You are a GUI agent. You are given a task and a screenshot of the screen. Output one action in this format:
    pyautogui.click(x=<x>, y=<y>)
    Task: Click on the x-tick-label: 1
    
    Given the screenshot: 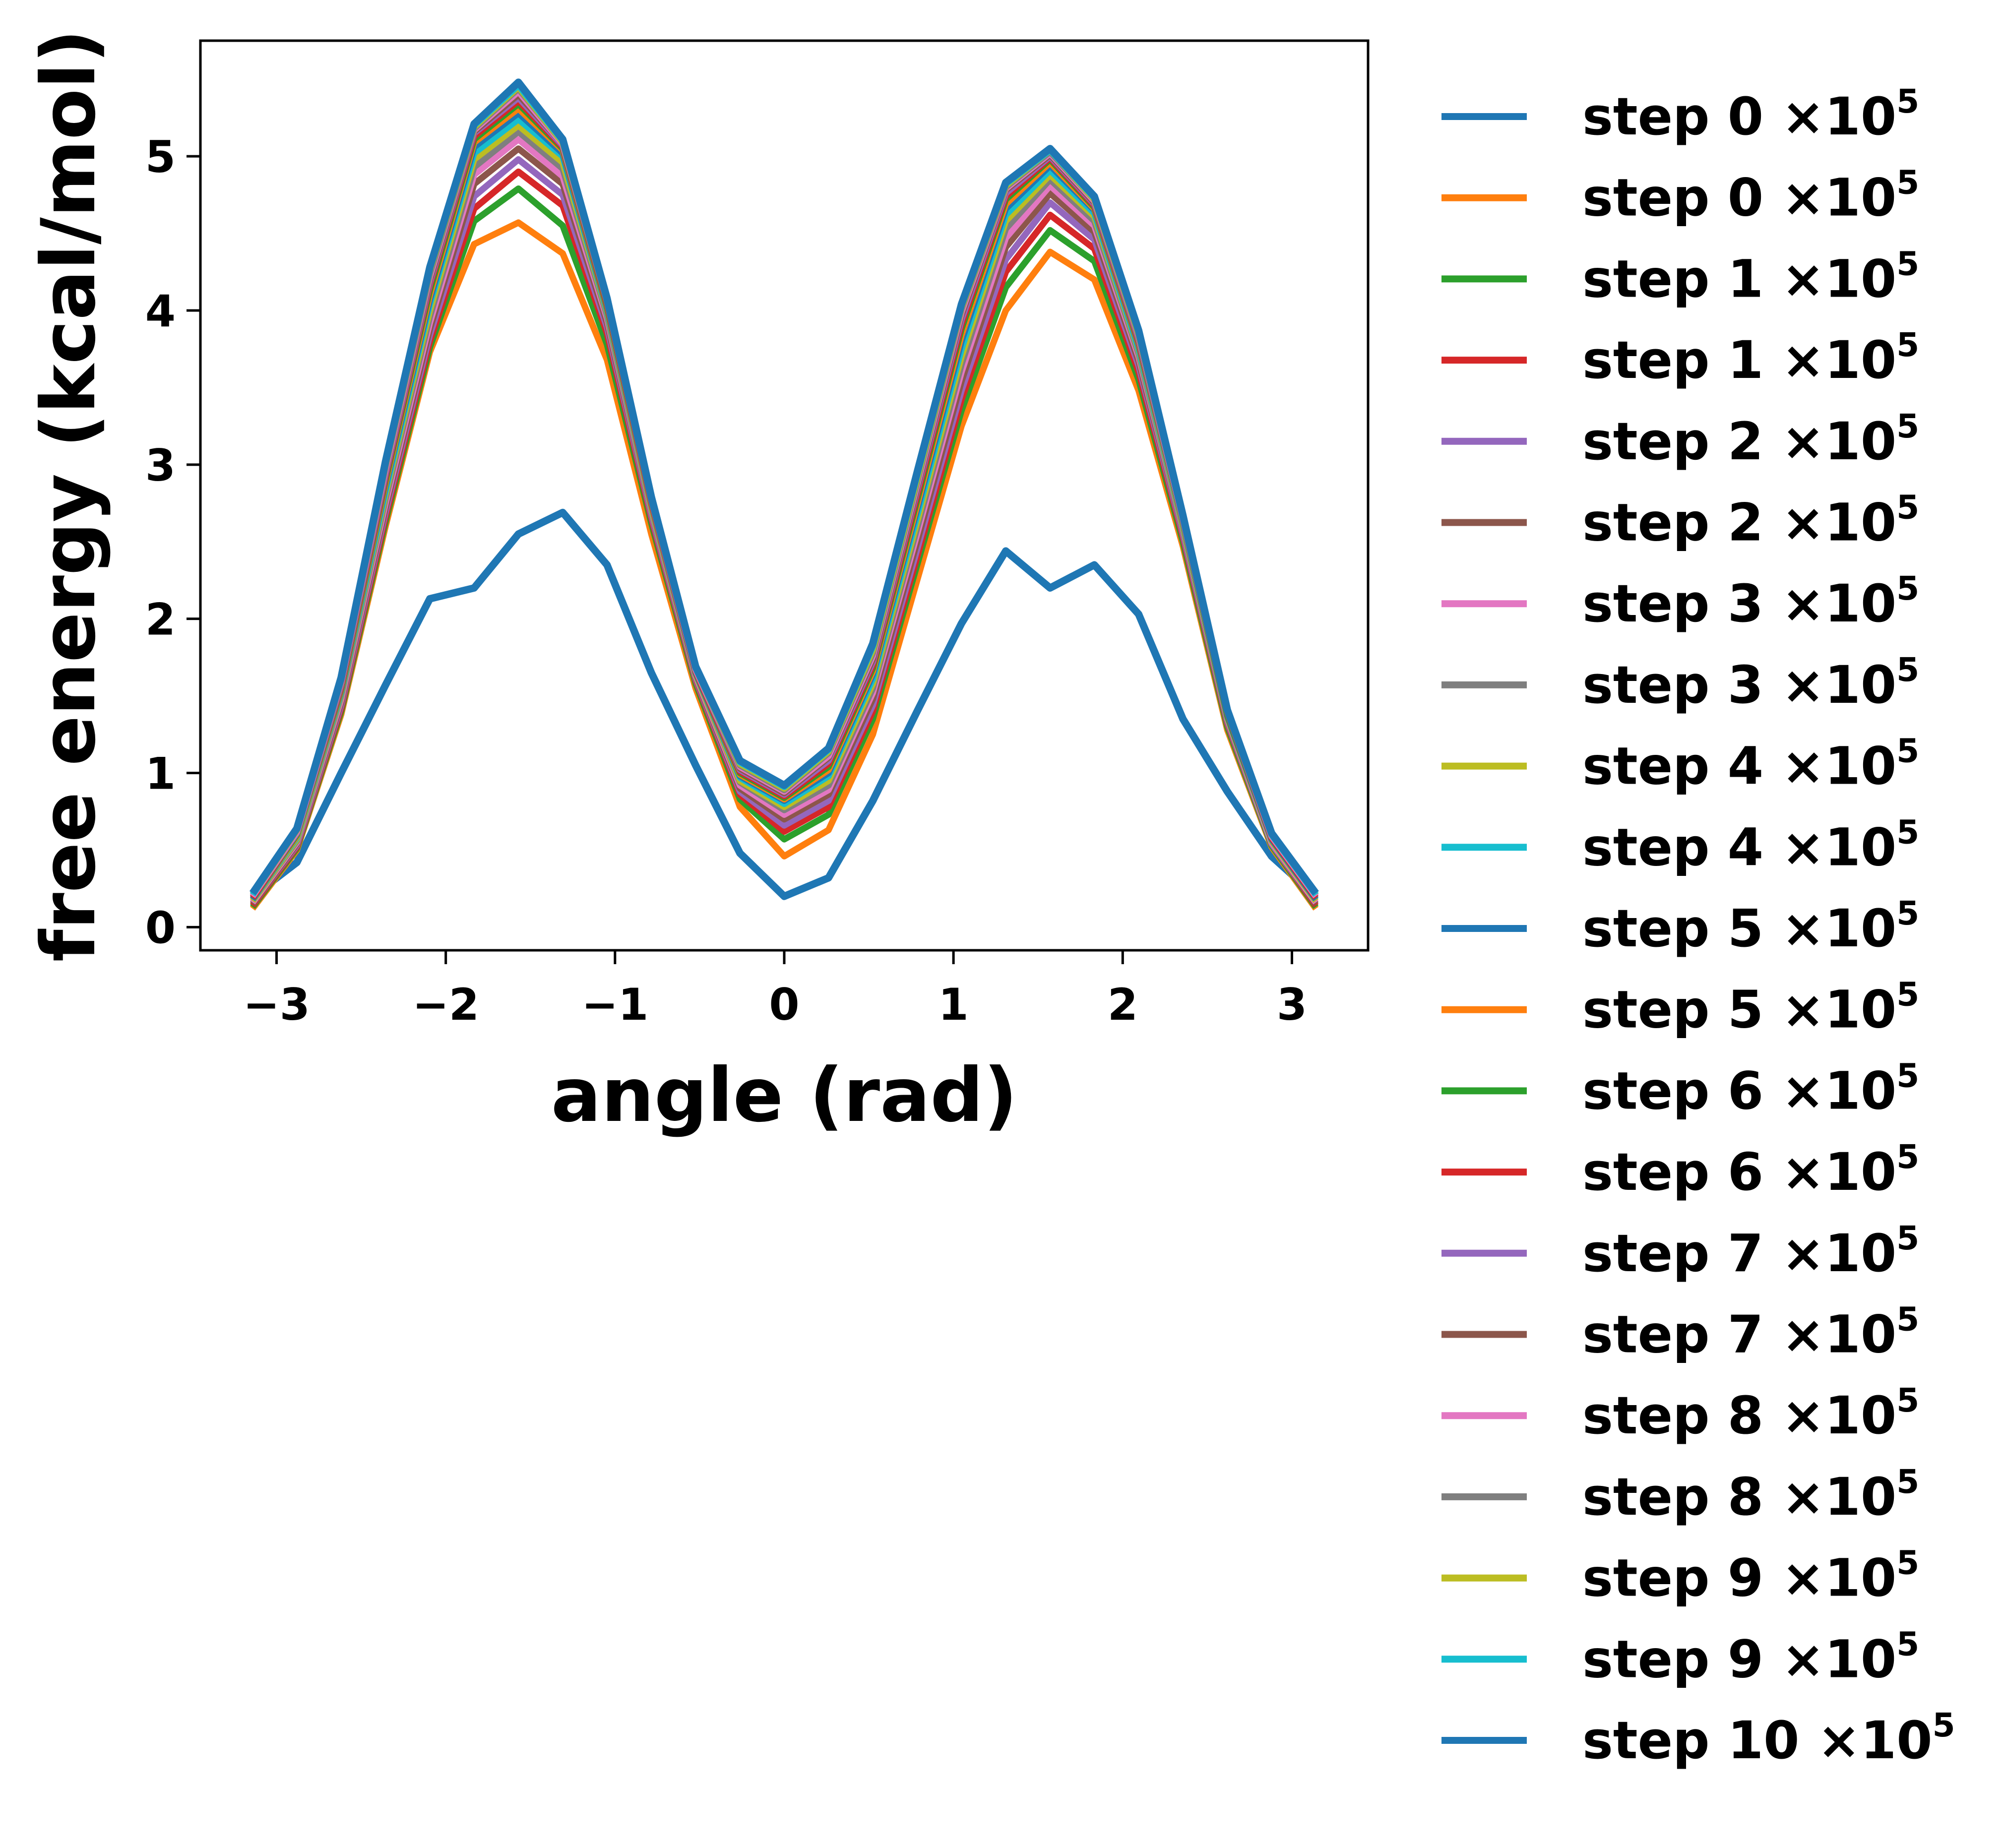 What is the action you would take?
    pyautogui.click(x=954, y=1004)
    